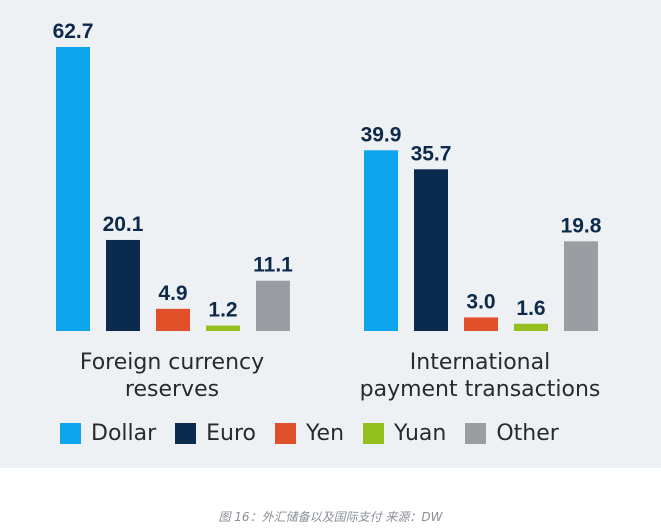  Describe the element at coordinates (480, 301) in the screenshot. I see `data-label-yen-1: 3.0` at that location.